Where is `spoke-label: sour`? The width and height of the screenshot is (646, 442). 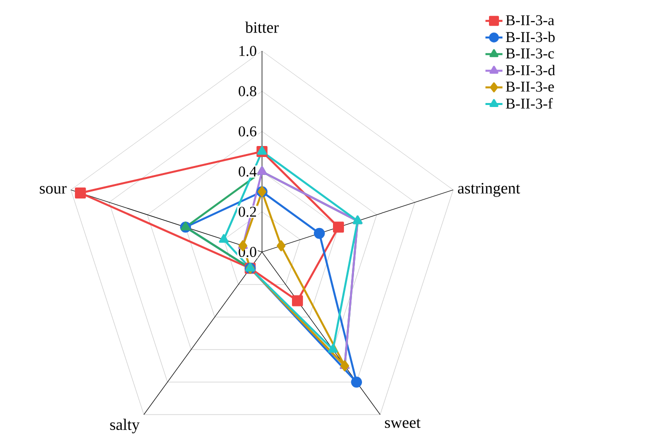 spoke-label: sour is located at coordinates (53, 190).